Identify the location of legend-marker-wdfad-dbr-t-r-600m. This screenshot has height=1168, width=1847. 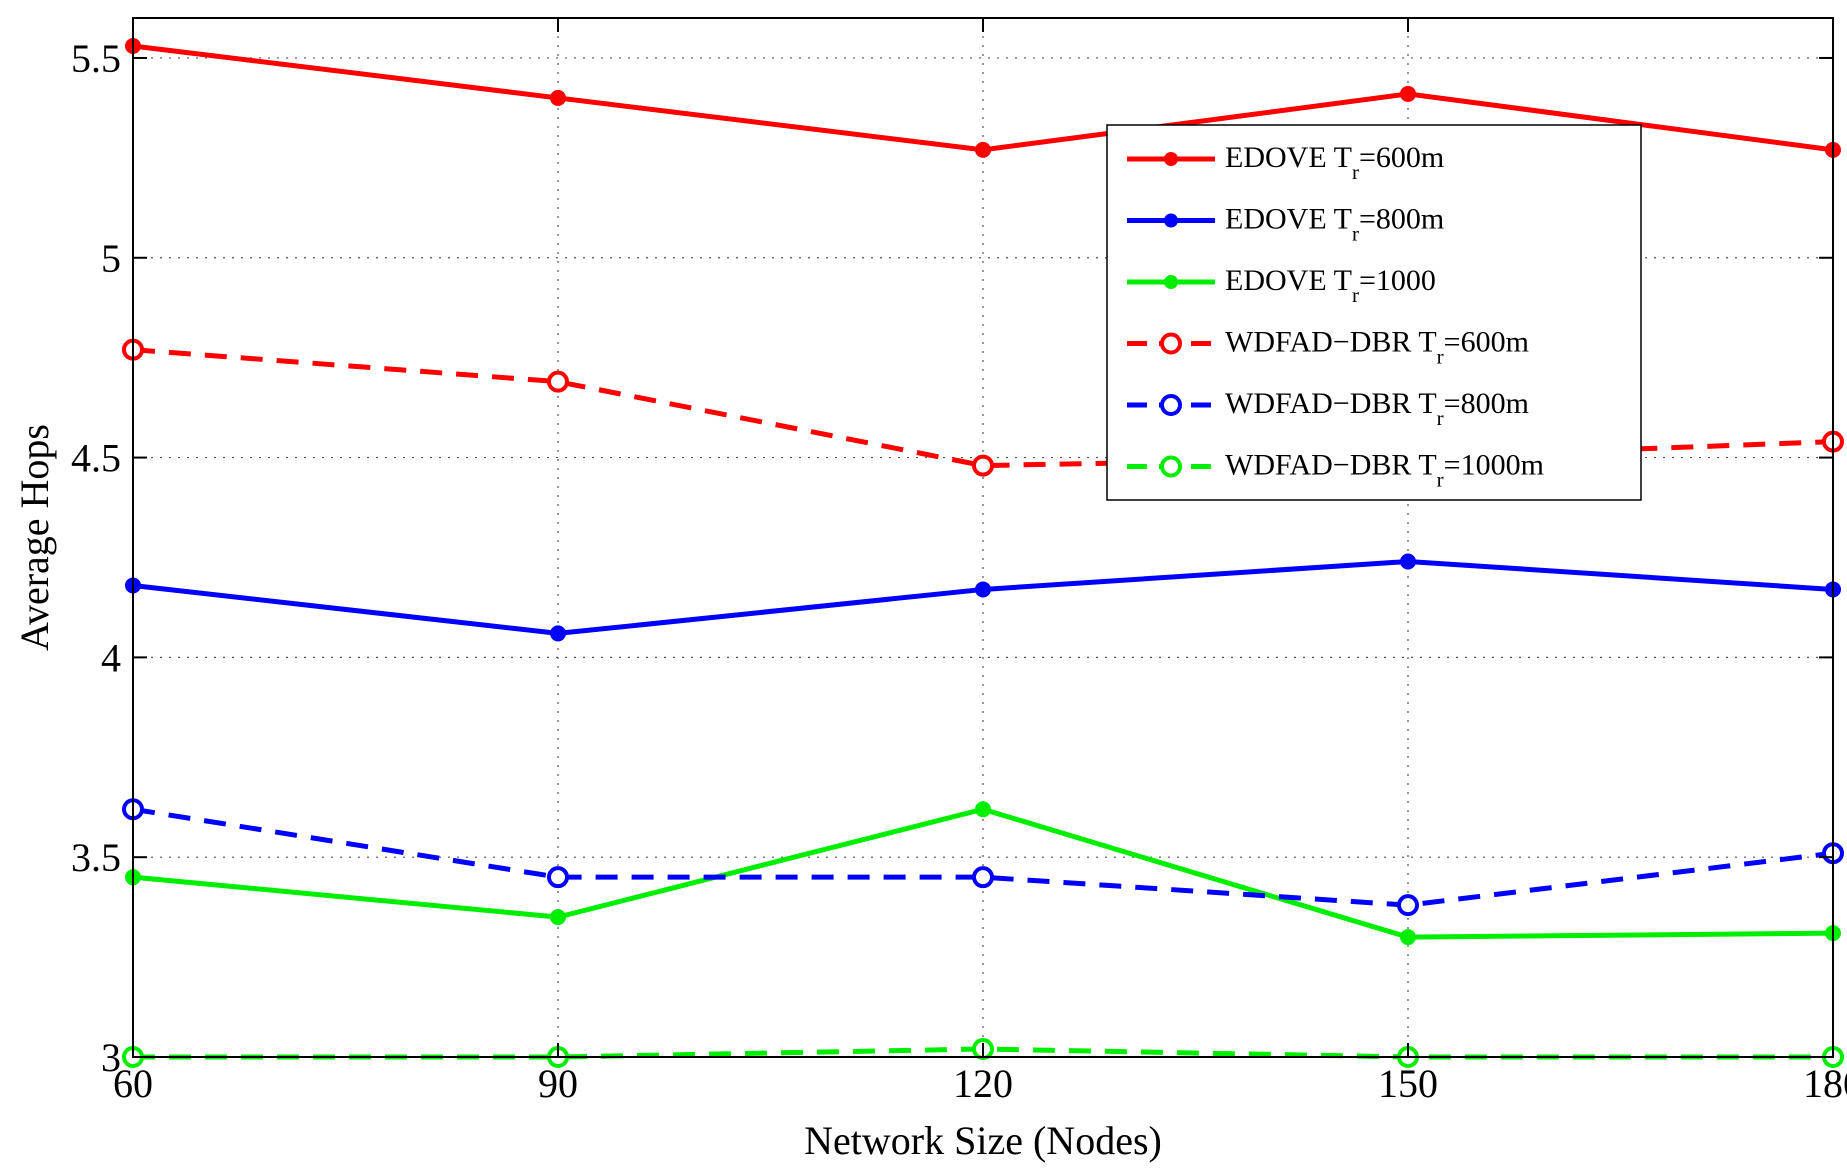
(1171, 343).